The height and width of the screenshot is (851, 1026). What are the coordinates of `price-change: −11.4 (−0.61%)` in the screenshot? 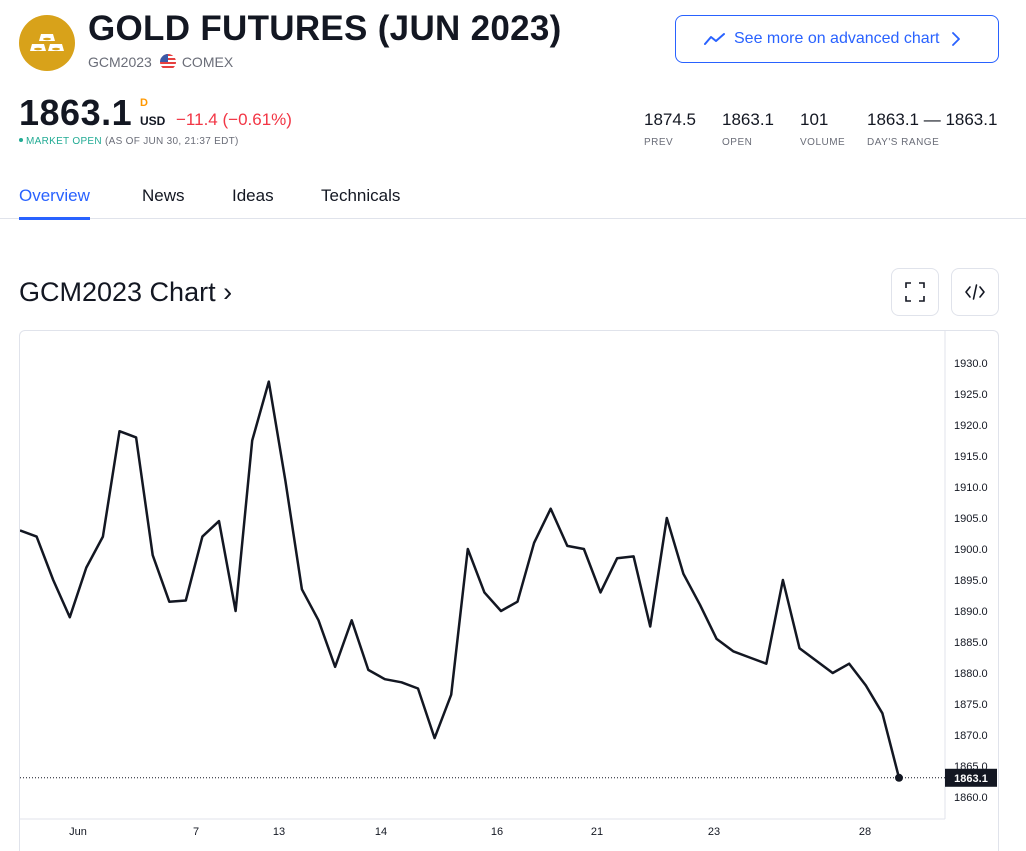 It's located at (234, 119).